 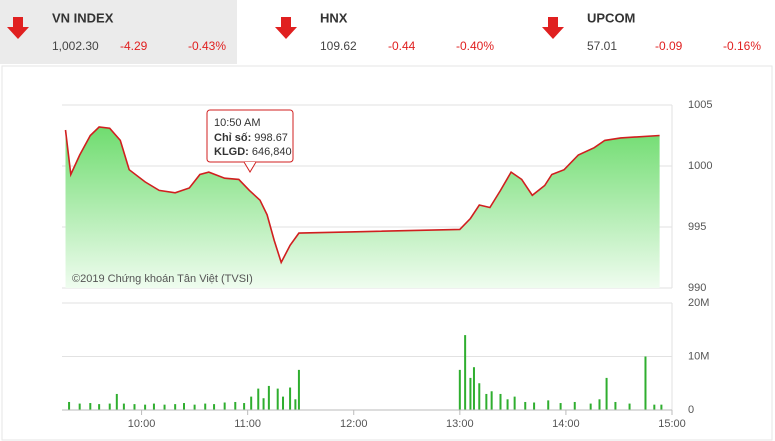 I want to click on y-tick-label: 990, so click(x=697, y=288).